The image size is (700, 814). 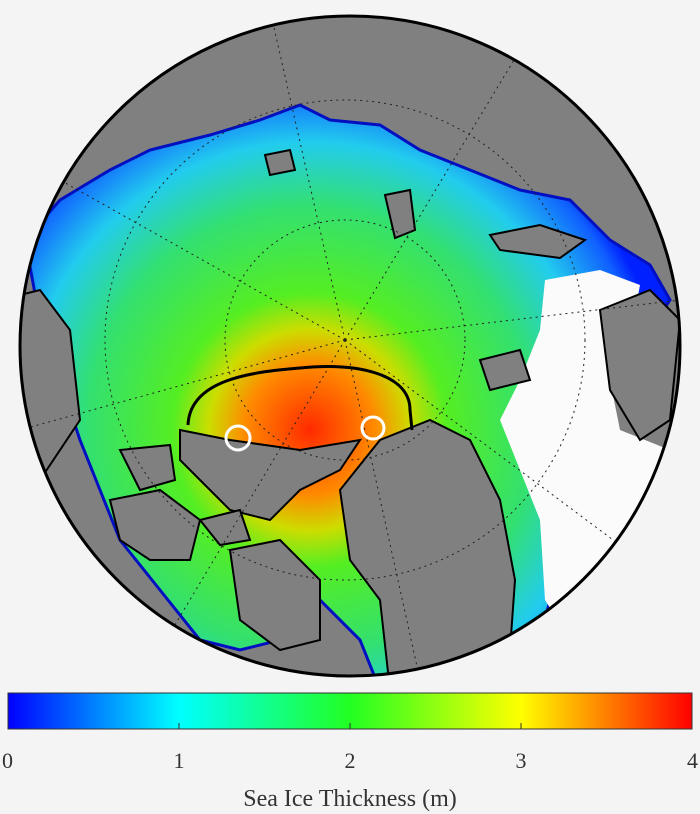 I want to click on tick-label: 0, so click(x=7, y=760).